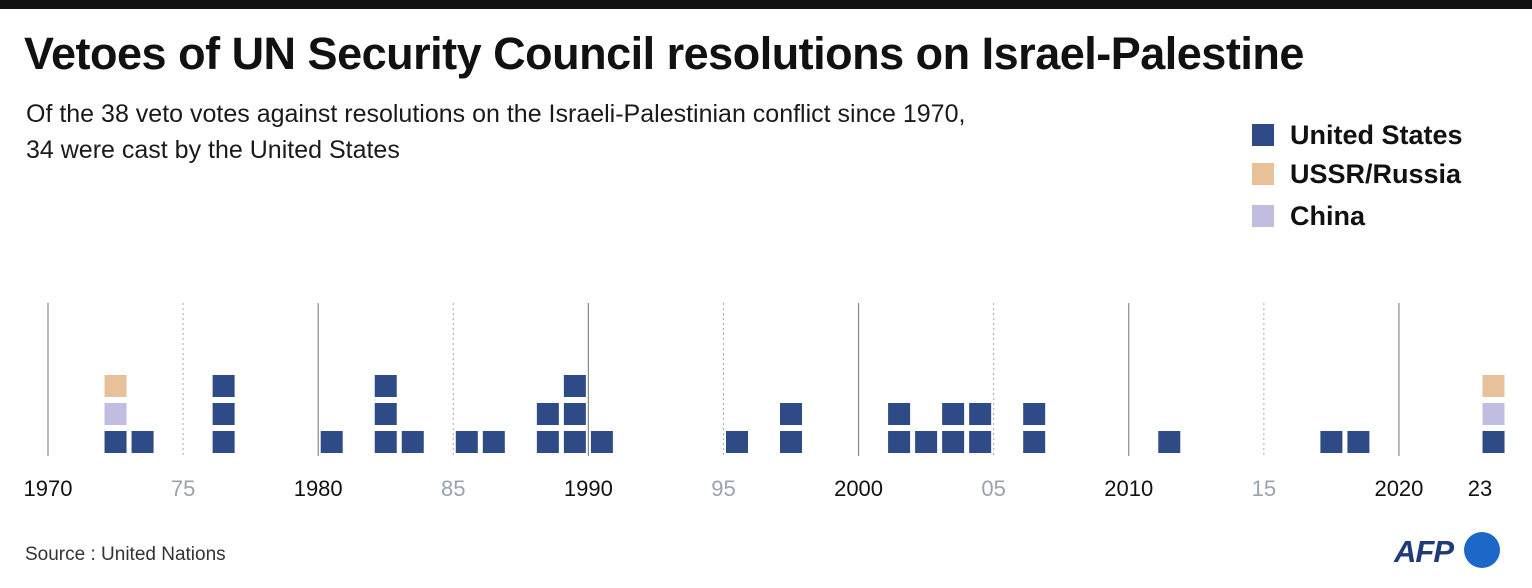  I want to click on veto-square-1982-3-united-states, so click(385, 386).